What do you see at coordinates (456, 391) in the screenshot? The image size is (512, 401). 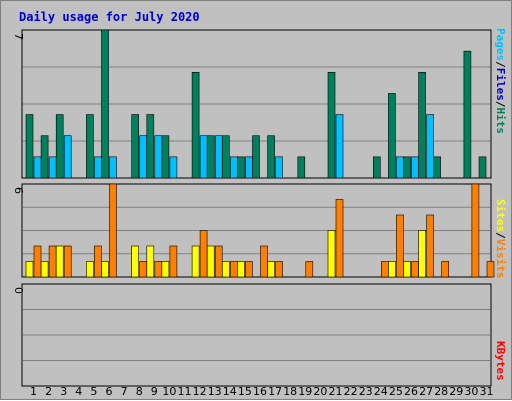 I see `x-tick-label: 29` at bounding box center [456, 391].